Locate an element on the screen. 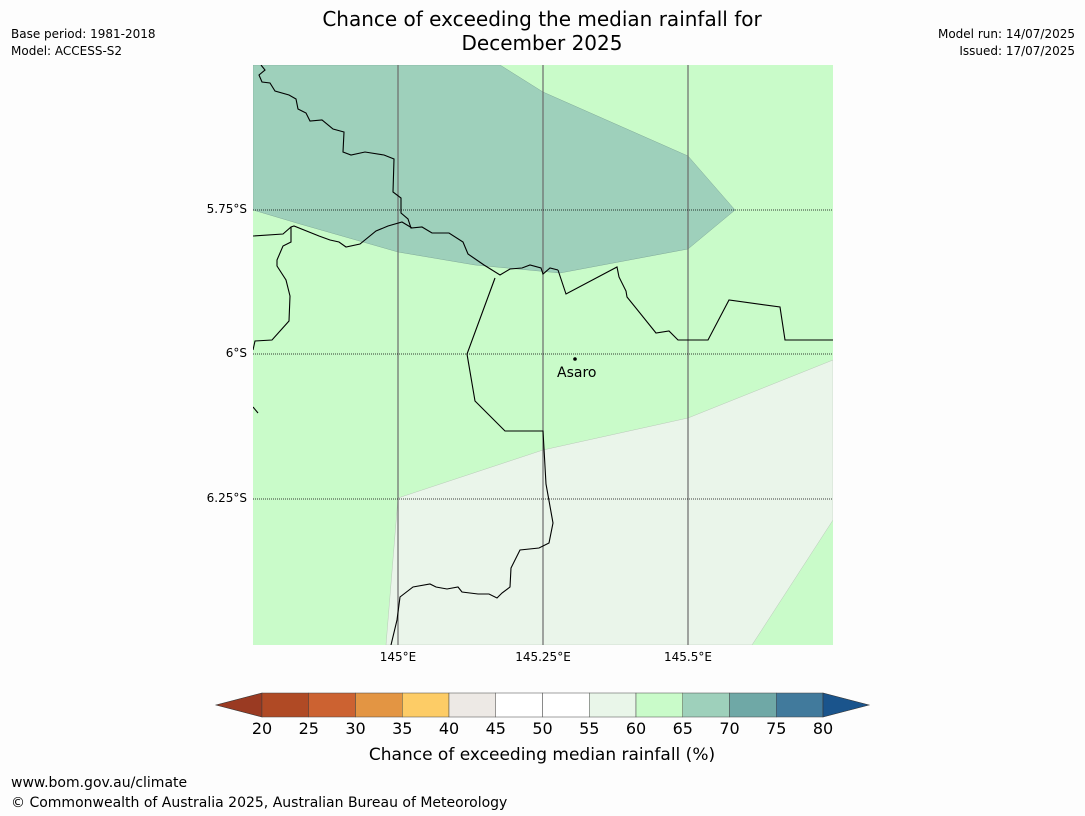 This screenshot has width=1085, height=816. colorbar-tick-label: 80 is located at coordinates (823, 728).